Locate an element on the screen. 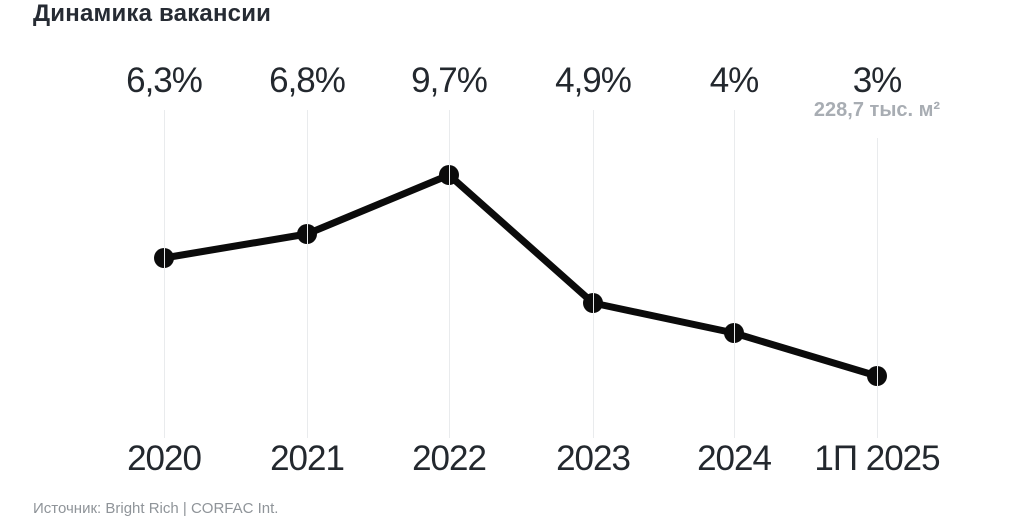  x-axis-label: 2022 is located at coordinates (449, 458).